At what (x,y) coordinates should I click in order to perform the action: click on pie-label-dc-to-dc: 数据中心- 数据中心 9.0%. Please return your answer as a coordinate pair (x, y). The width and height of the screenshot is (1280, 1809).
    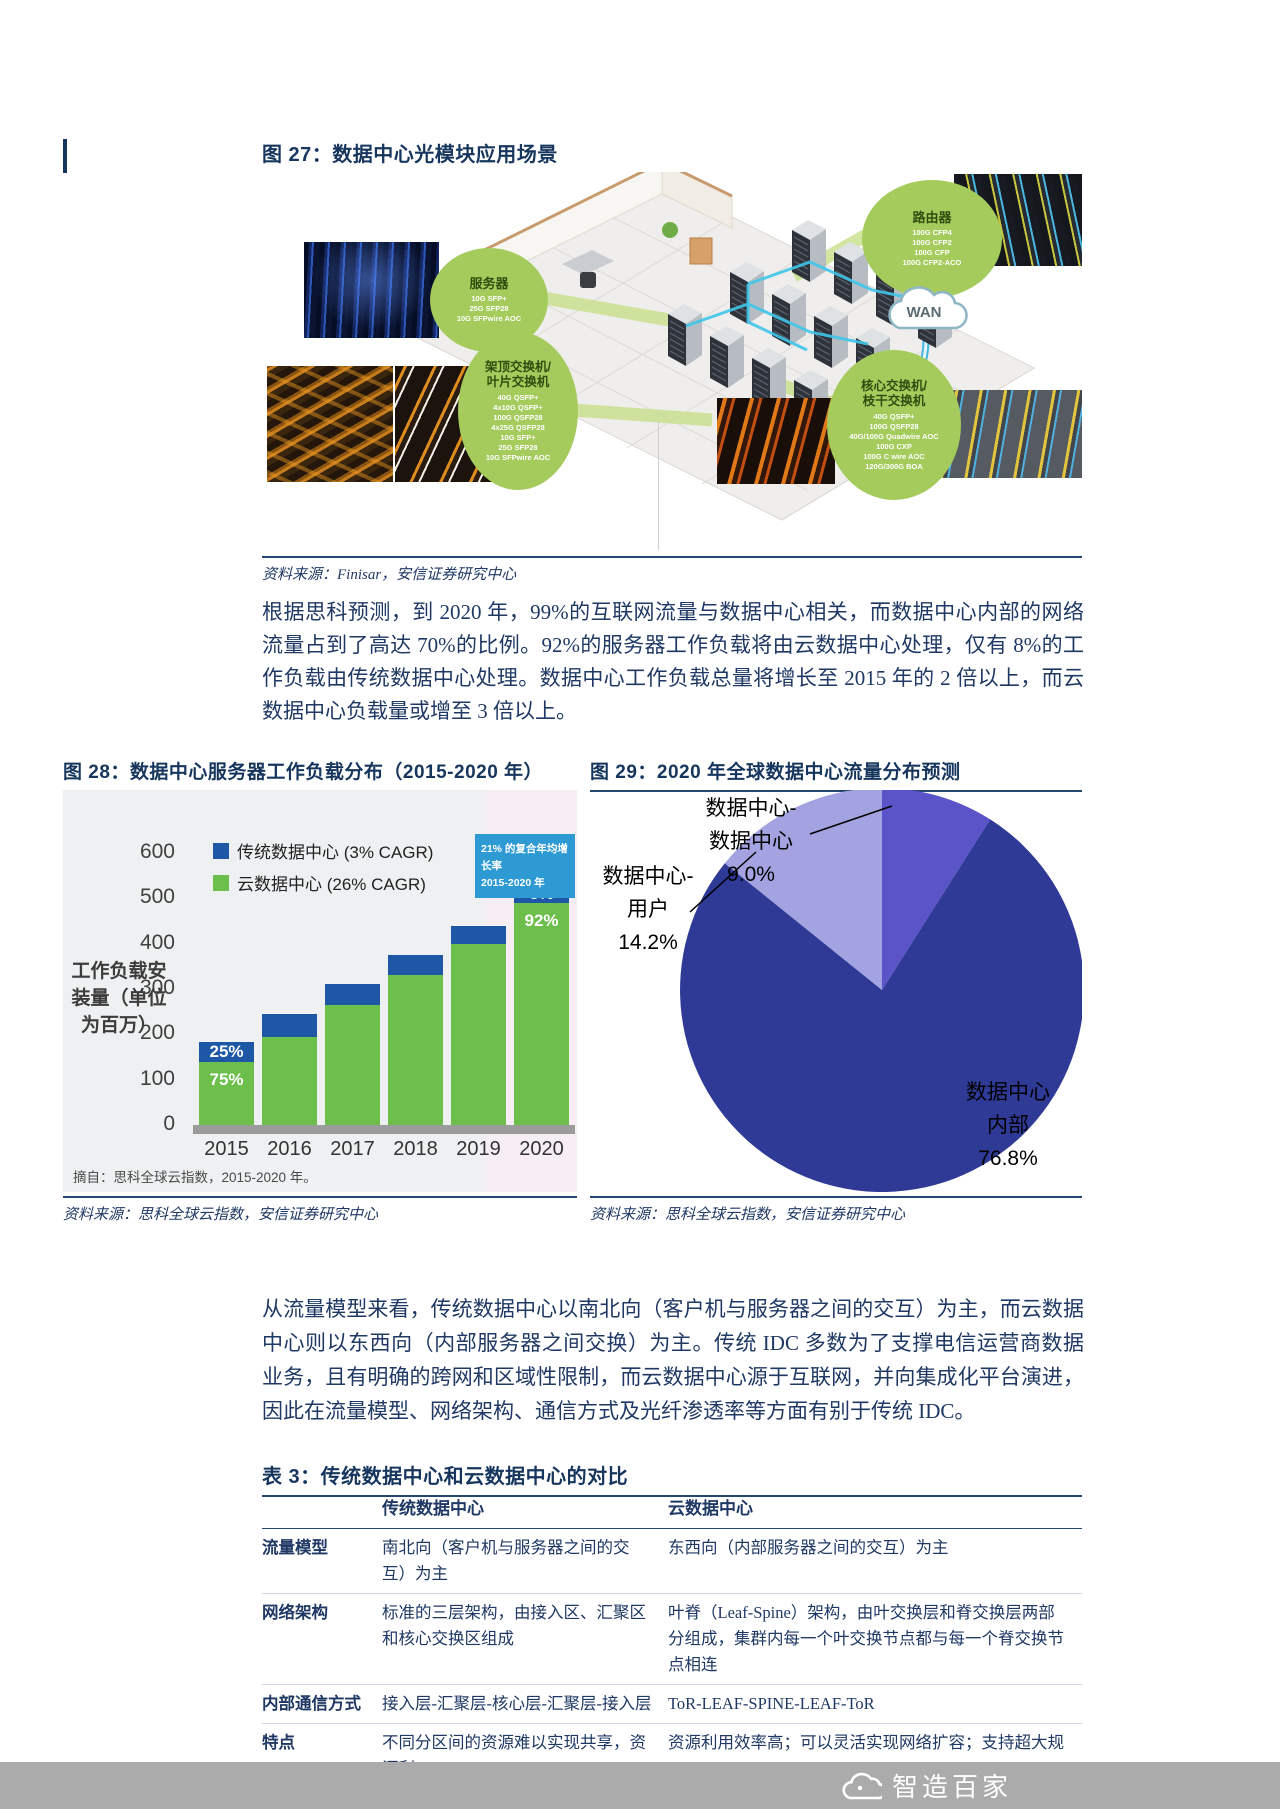
    Looking at the image, I should click on (751, 841).